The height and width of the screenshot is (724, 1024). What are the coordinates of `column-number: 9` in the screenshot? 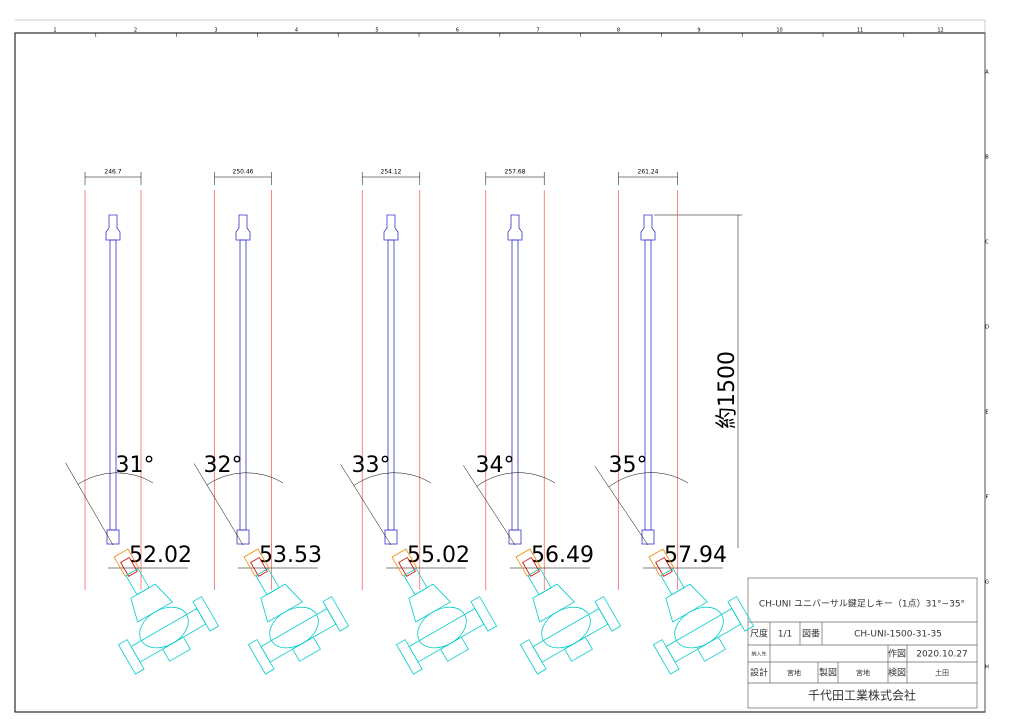 It's located at (698, 31).